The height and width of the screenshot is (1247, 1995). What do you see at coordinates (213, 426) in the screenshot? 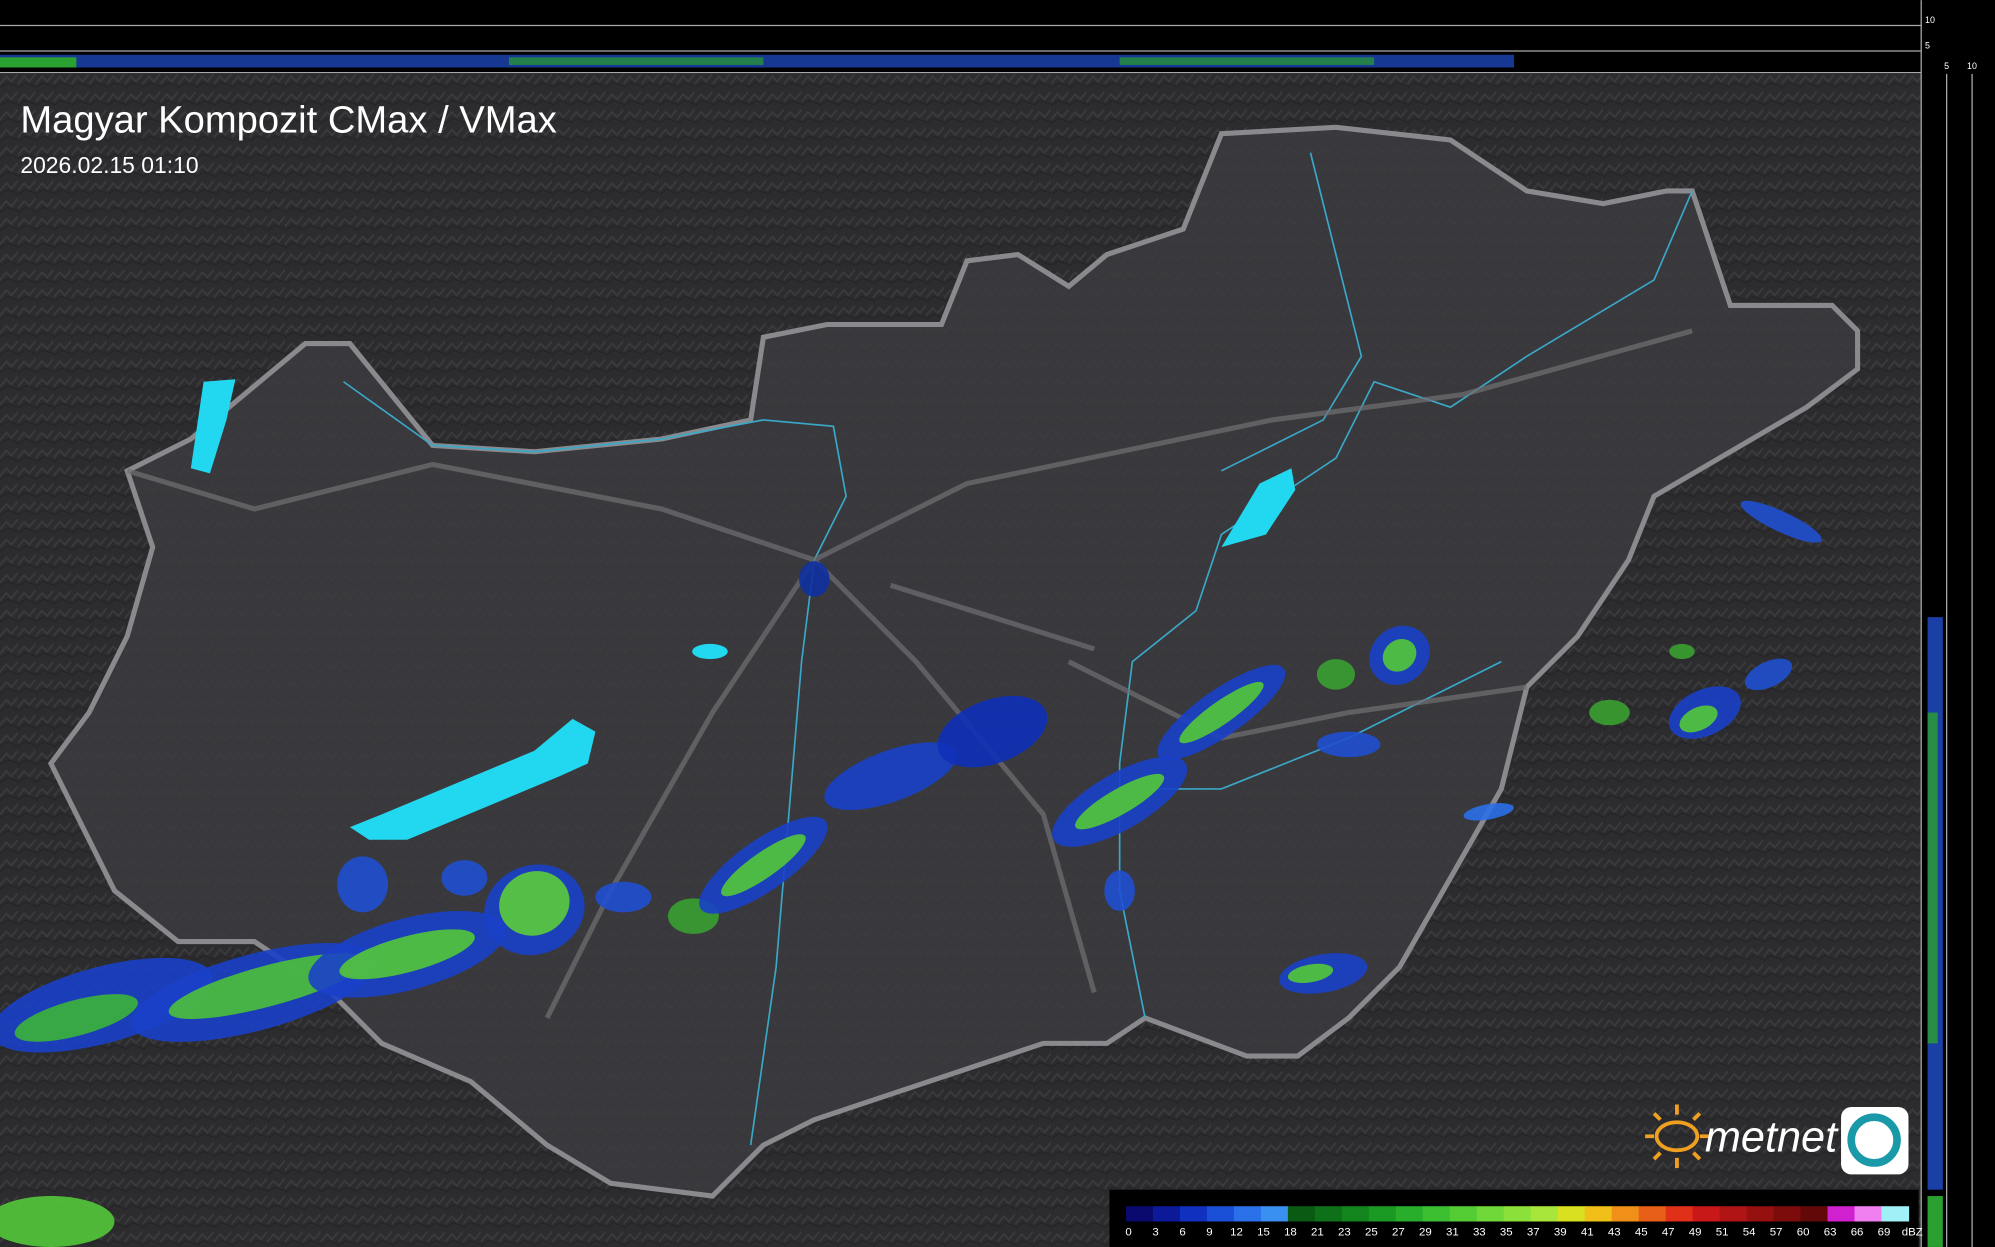
I see `lake-ferto` at bounding box center [213, 426].